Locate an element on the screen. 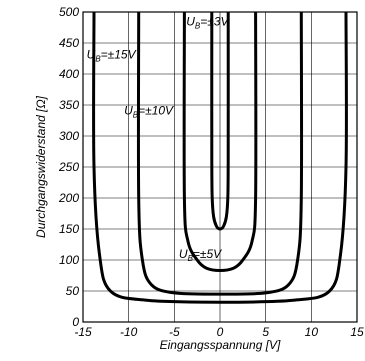 Image resolution: width=365 pixels, height=361 pixels. y-tick-label: 200 is located at coordinates (68, 198).